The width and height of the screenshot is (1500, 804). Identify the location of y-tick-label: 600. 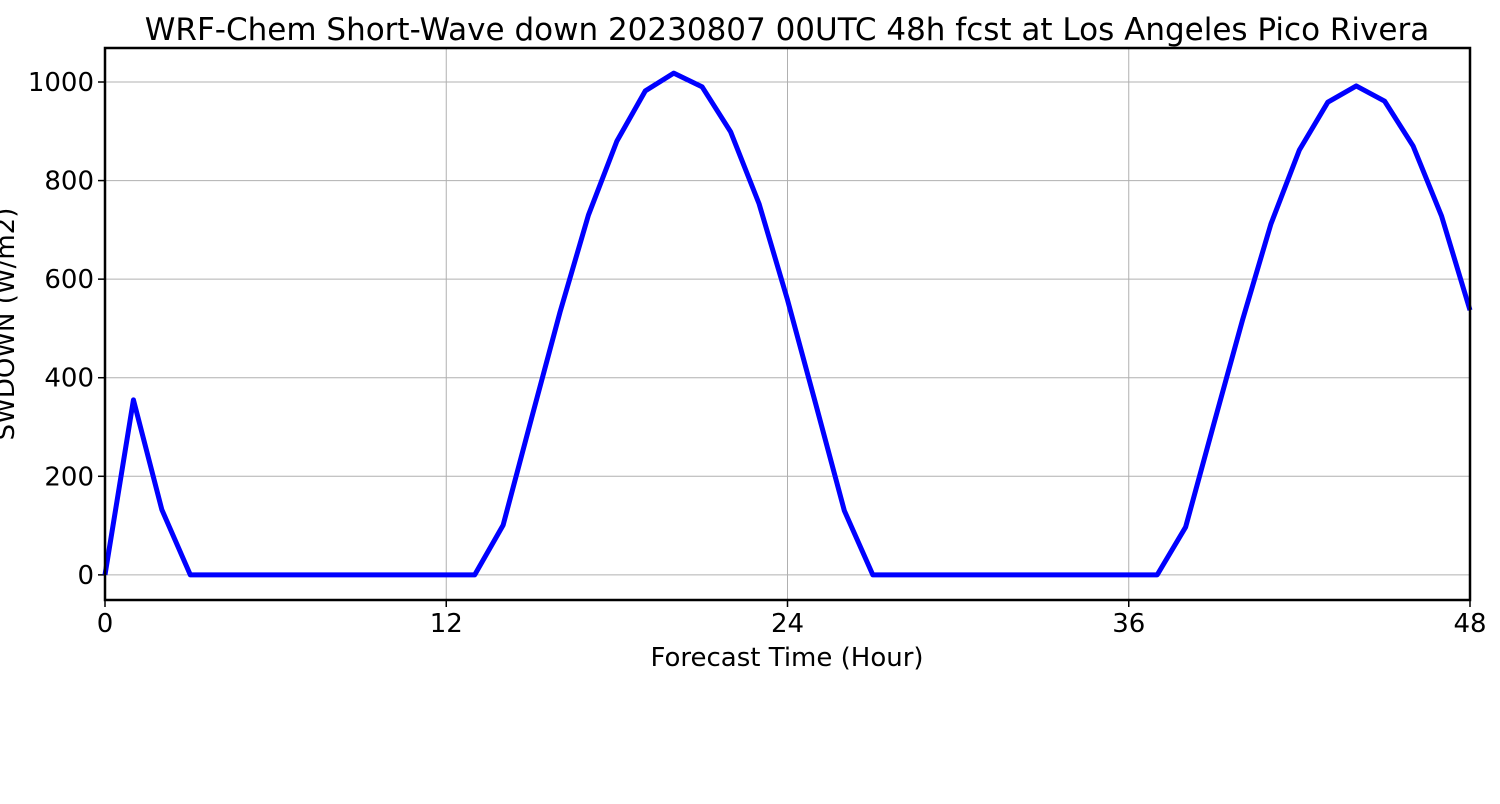
(69, 280).